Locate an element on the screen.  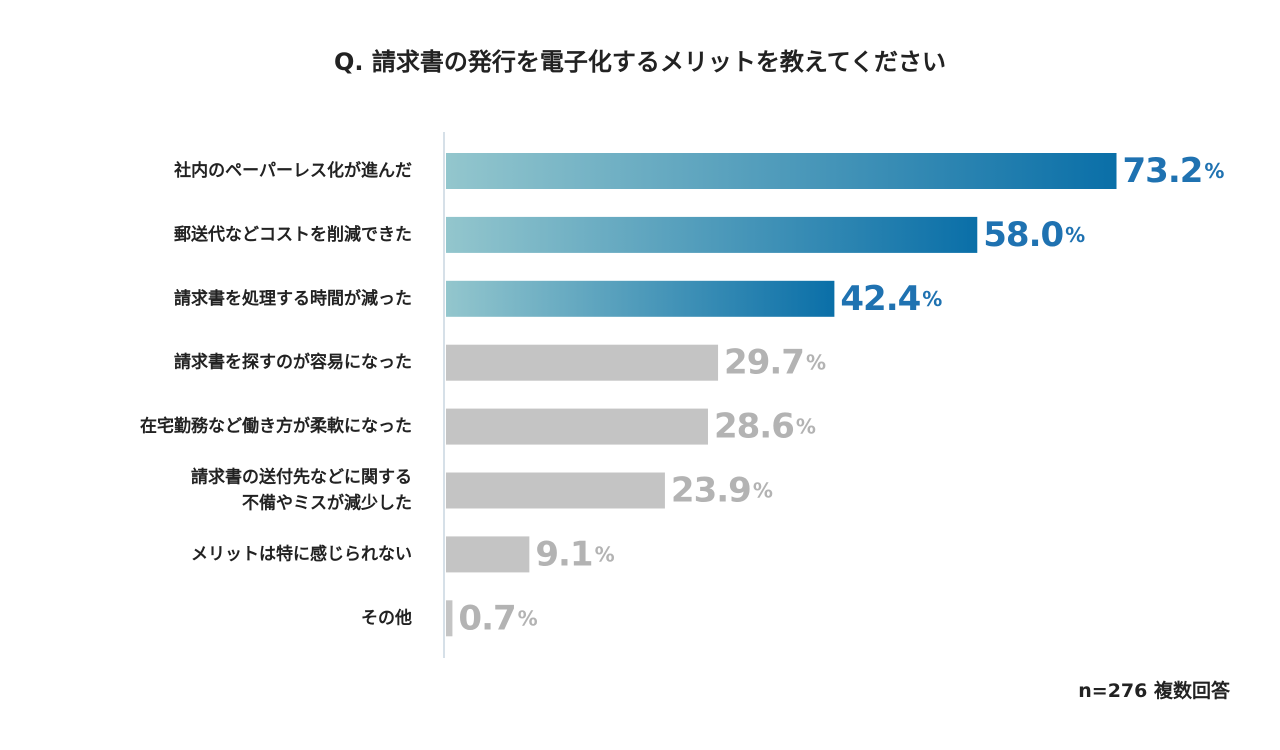
category-label: 社内のペーパーレス化が進んだ is located at coordinates (292, 170).